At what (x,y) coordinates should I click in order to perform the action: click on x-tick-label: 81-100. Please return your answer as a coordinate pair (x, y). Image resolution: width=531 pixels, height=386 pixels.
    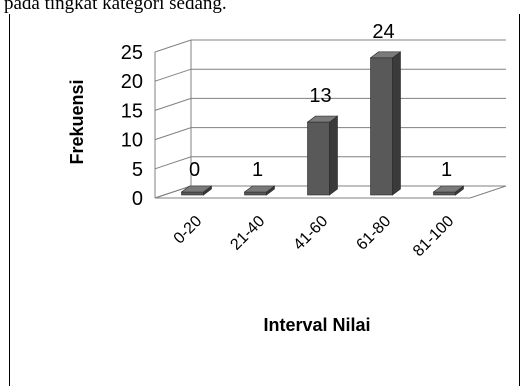
    Looking at the image, I should click on (433, 236).